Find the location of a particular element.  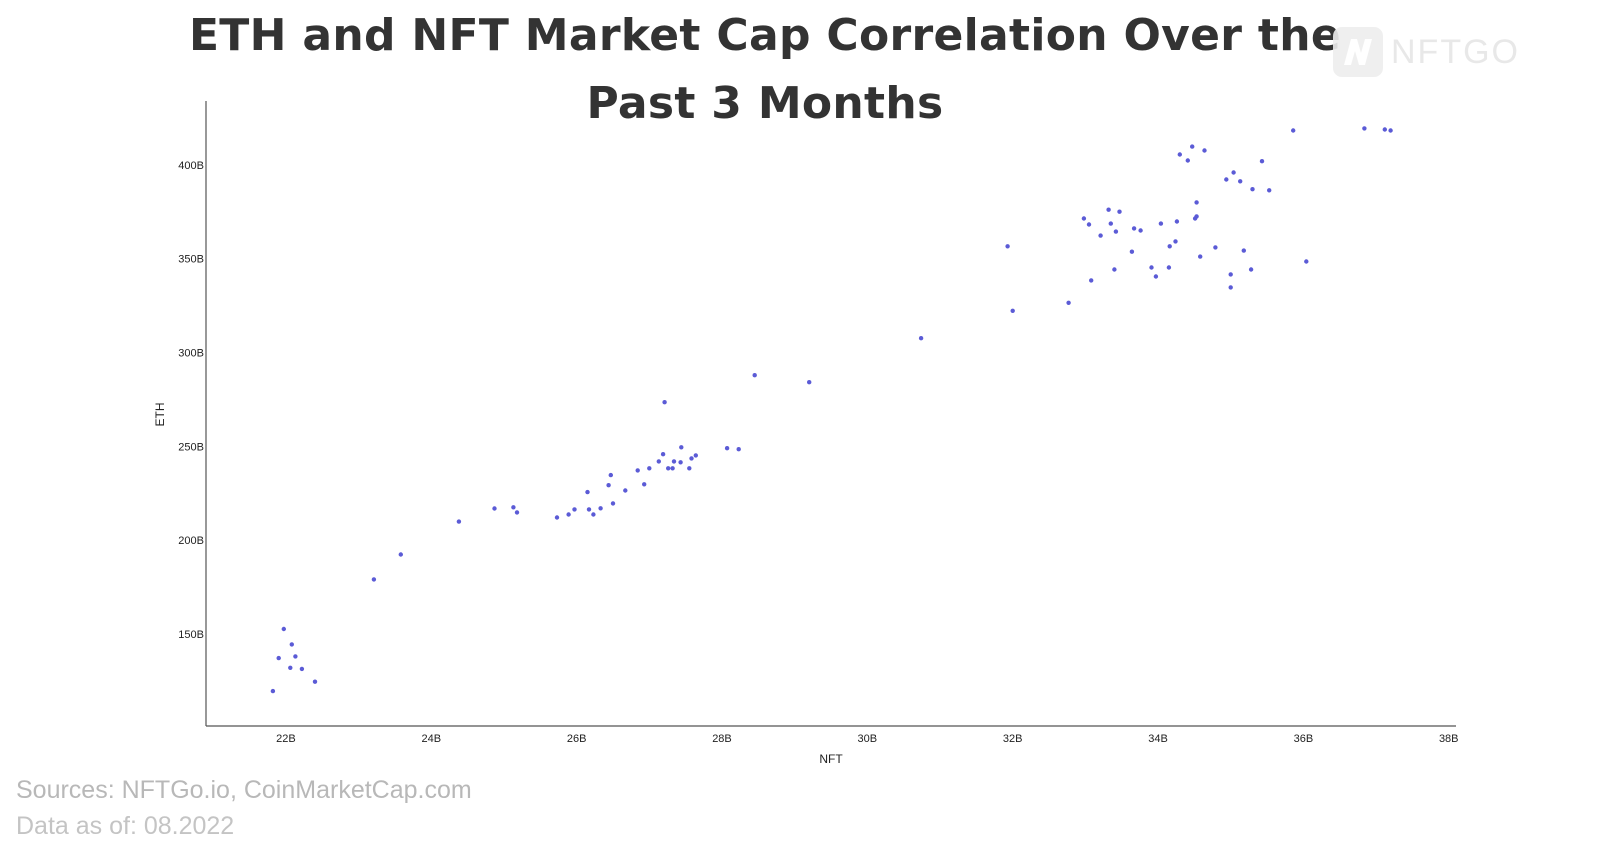

y-tick-label: 350B is located at coordinates (191, 260).